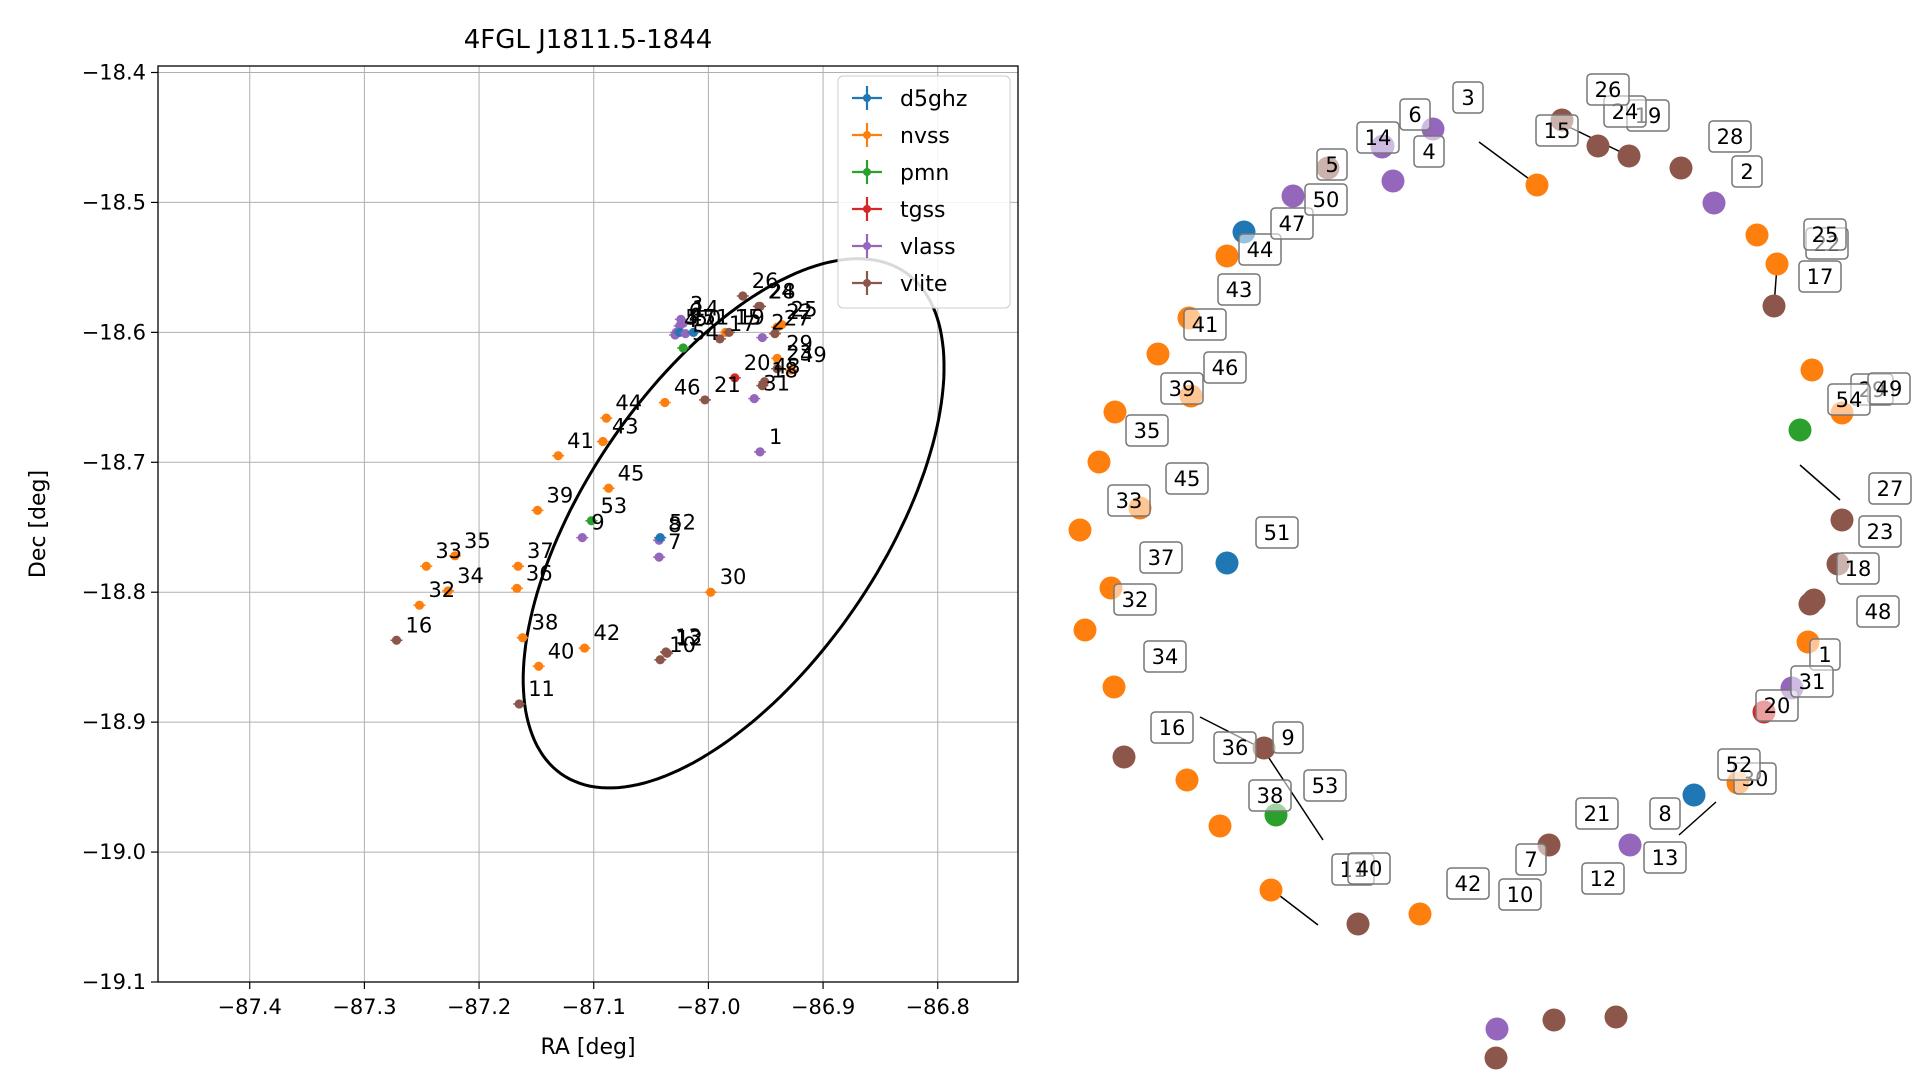  What do you see at coordinates (735, 378) in the screenshot?
I see `point-tgss` at bounding box center [735, 378].